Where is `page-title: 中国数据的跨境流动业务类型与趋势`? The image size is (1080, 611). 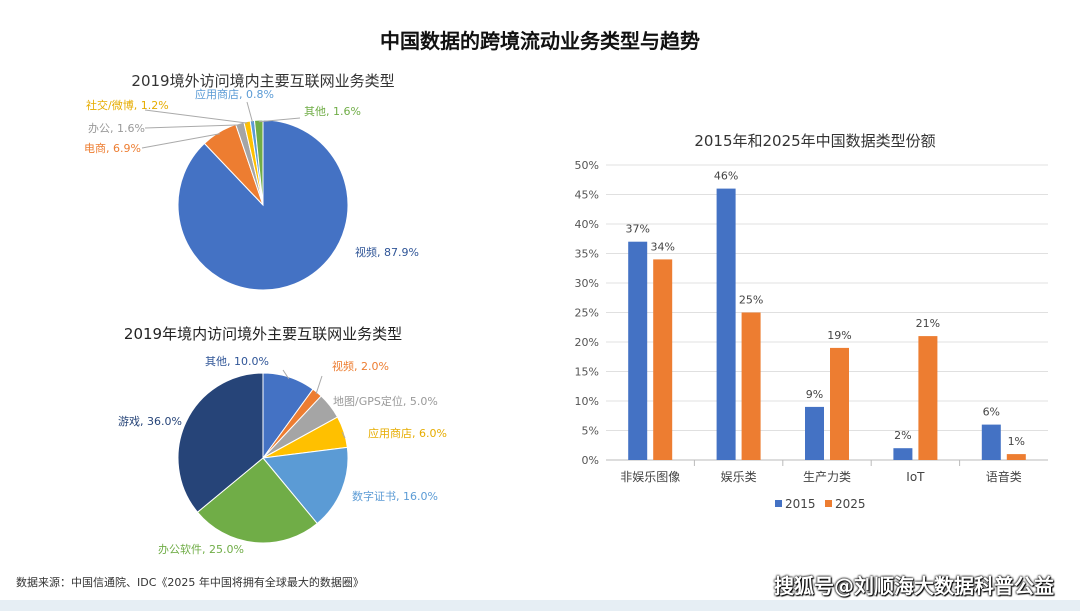 page-title: 中国数据的跨境流动业务类型与趋势 is located at coordinates (540, 41).